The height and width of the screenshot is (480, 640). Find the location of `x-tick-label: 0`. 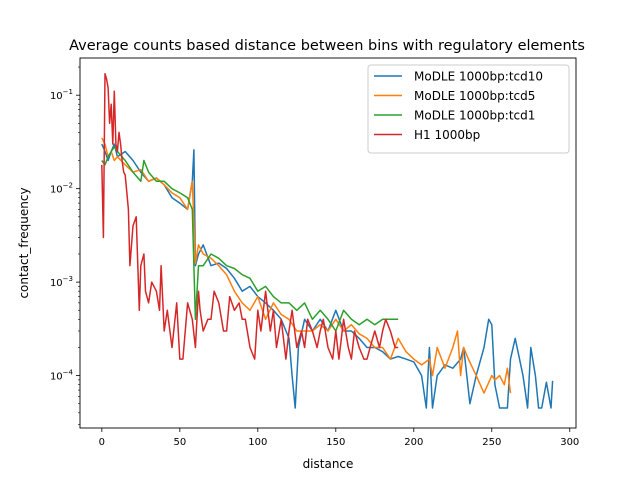

x-tick-label: 0 is located at coordinates (102, 442).